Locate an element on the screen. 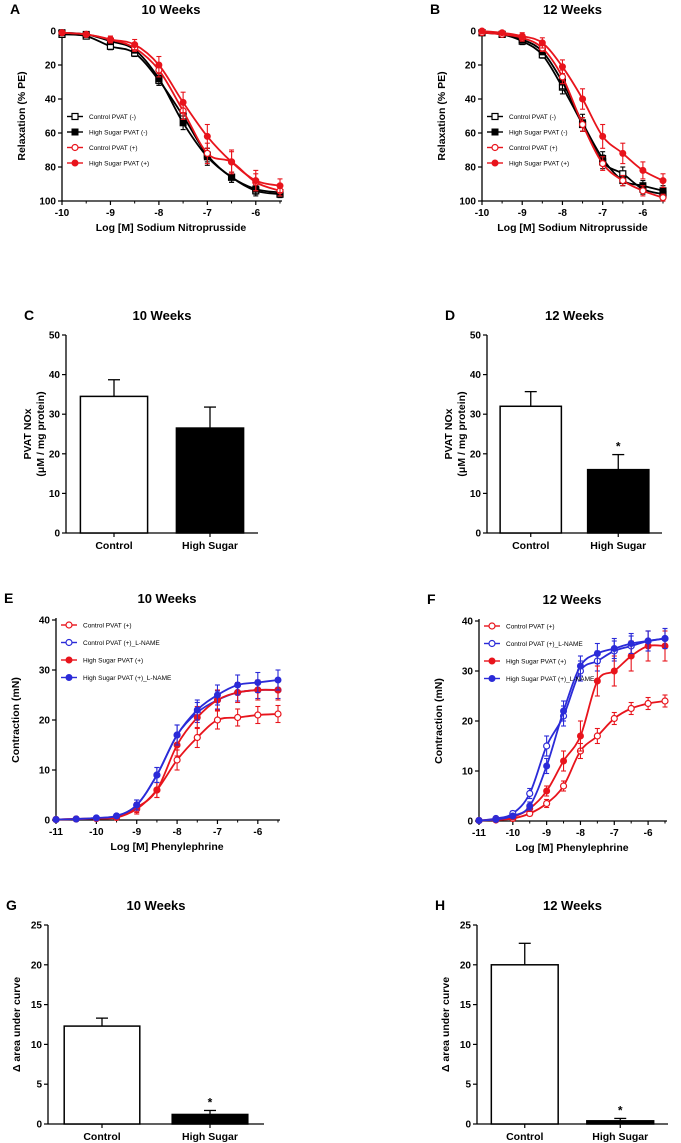 The height and width of the screenshot is (1143, 681). y-axis-label-units: (μM / mg protein) is located at coordinates (41, 433).